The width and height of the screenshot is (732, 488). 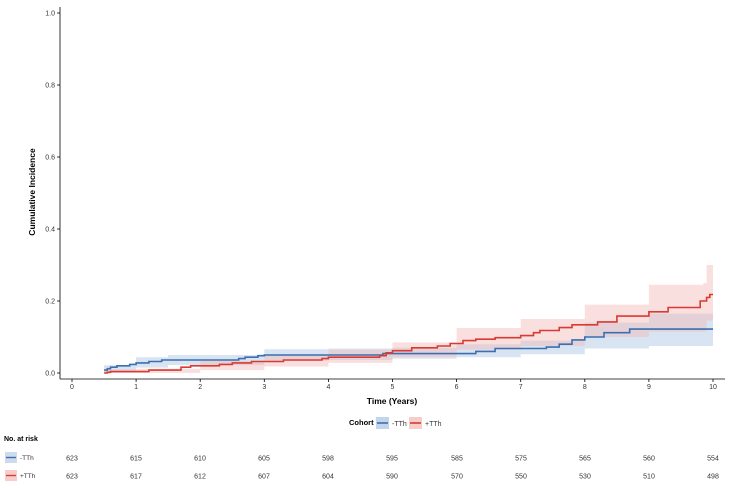 What do you see at coordinates (649, 387) in the screenshot?
I see `x-tick-label: 9` at bounding box center [649, 387].